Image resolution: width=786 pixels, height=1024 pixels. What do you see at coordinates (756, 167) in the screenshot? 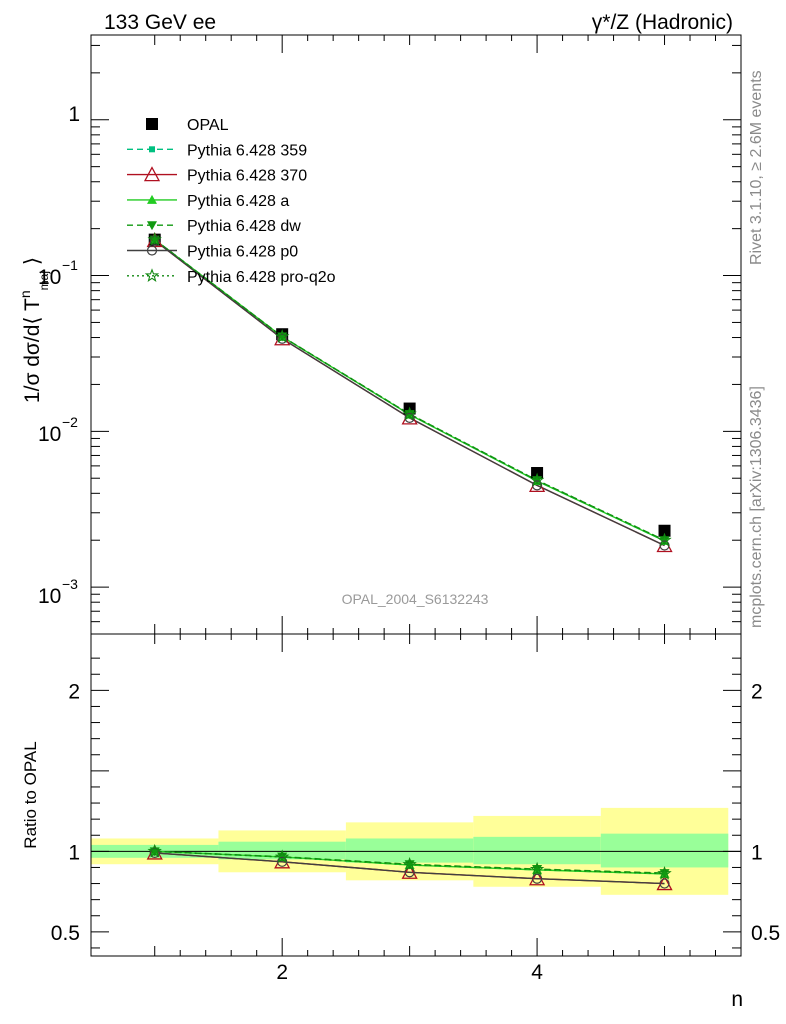
I see `side-text-rivet: Rivet 3.1.10, ≥ 2.6M events` at bounding box center [756, 167].